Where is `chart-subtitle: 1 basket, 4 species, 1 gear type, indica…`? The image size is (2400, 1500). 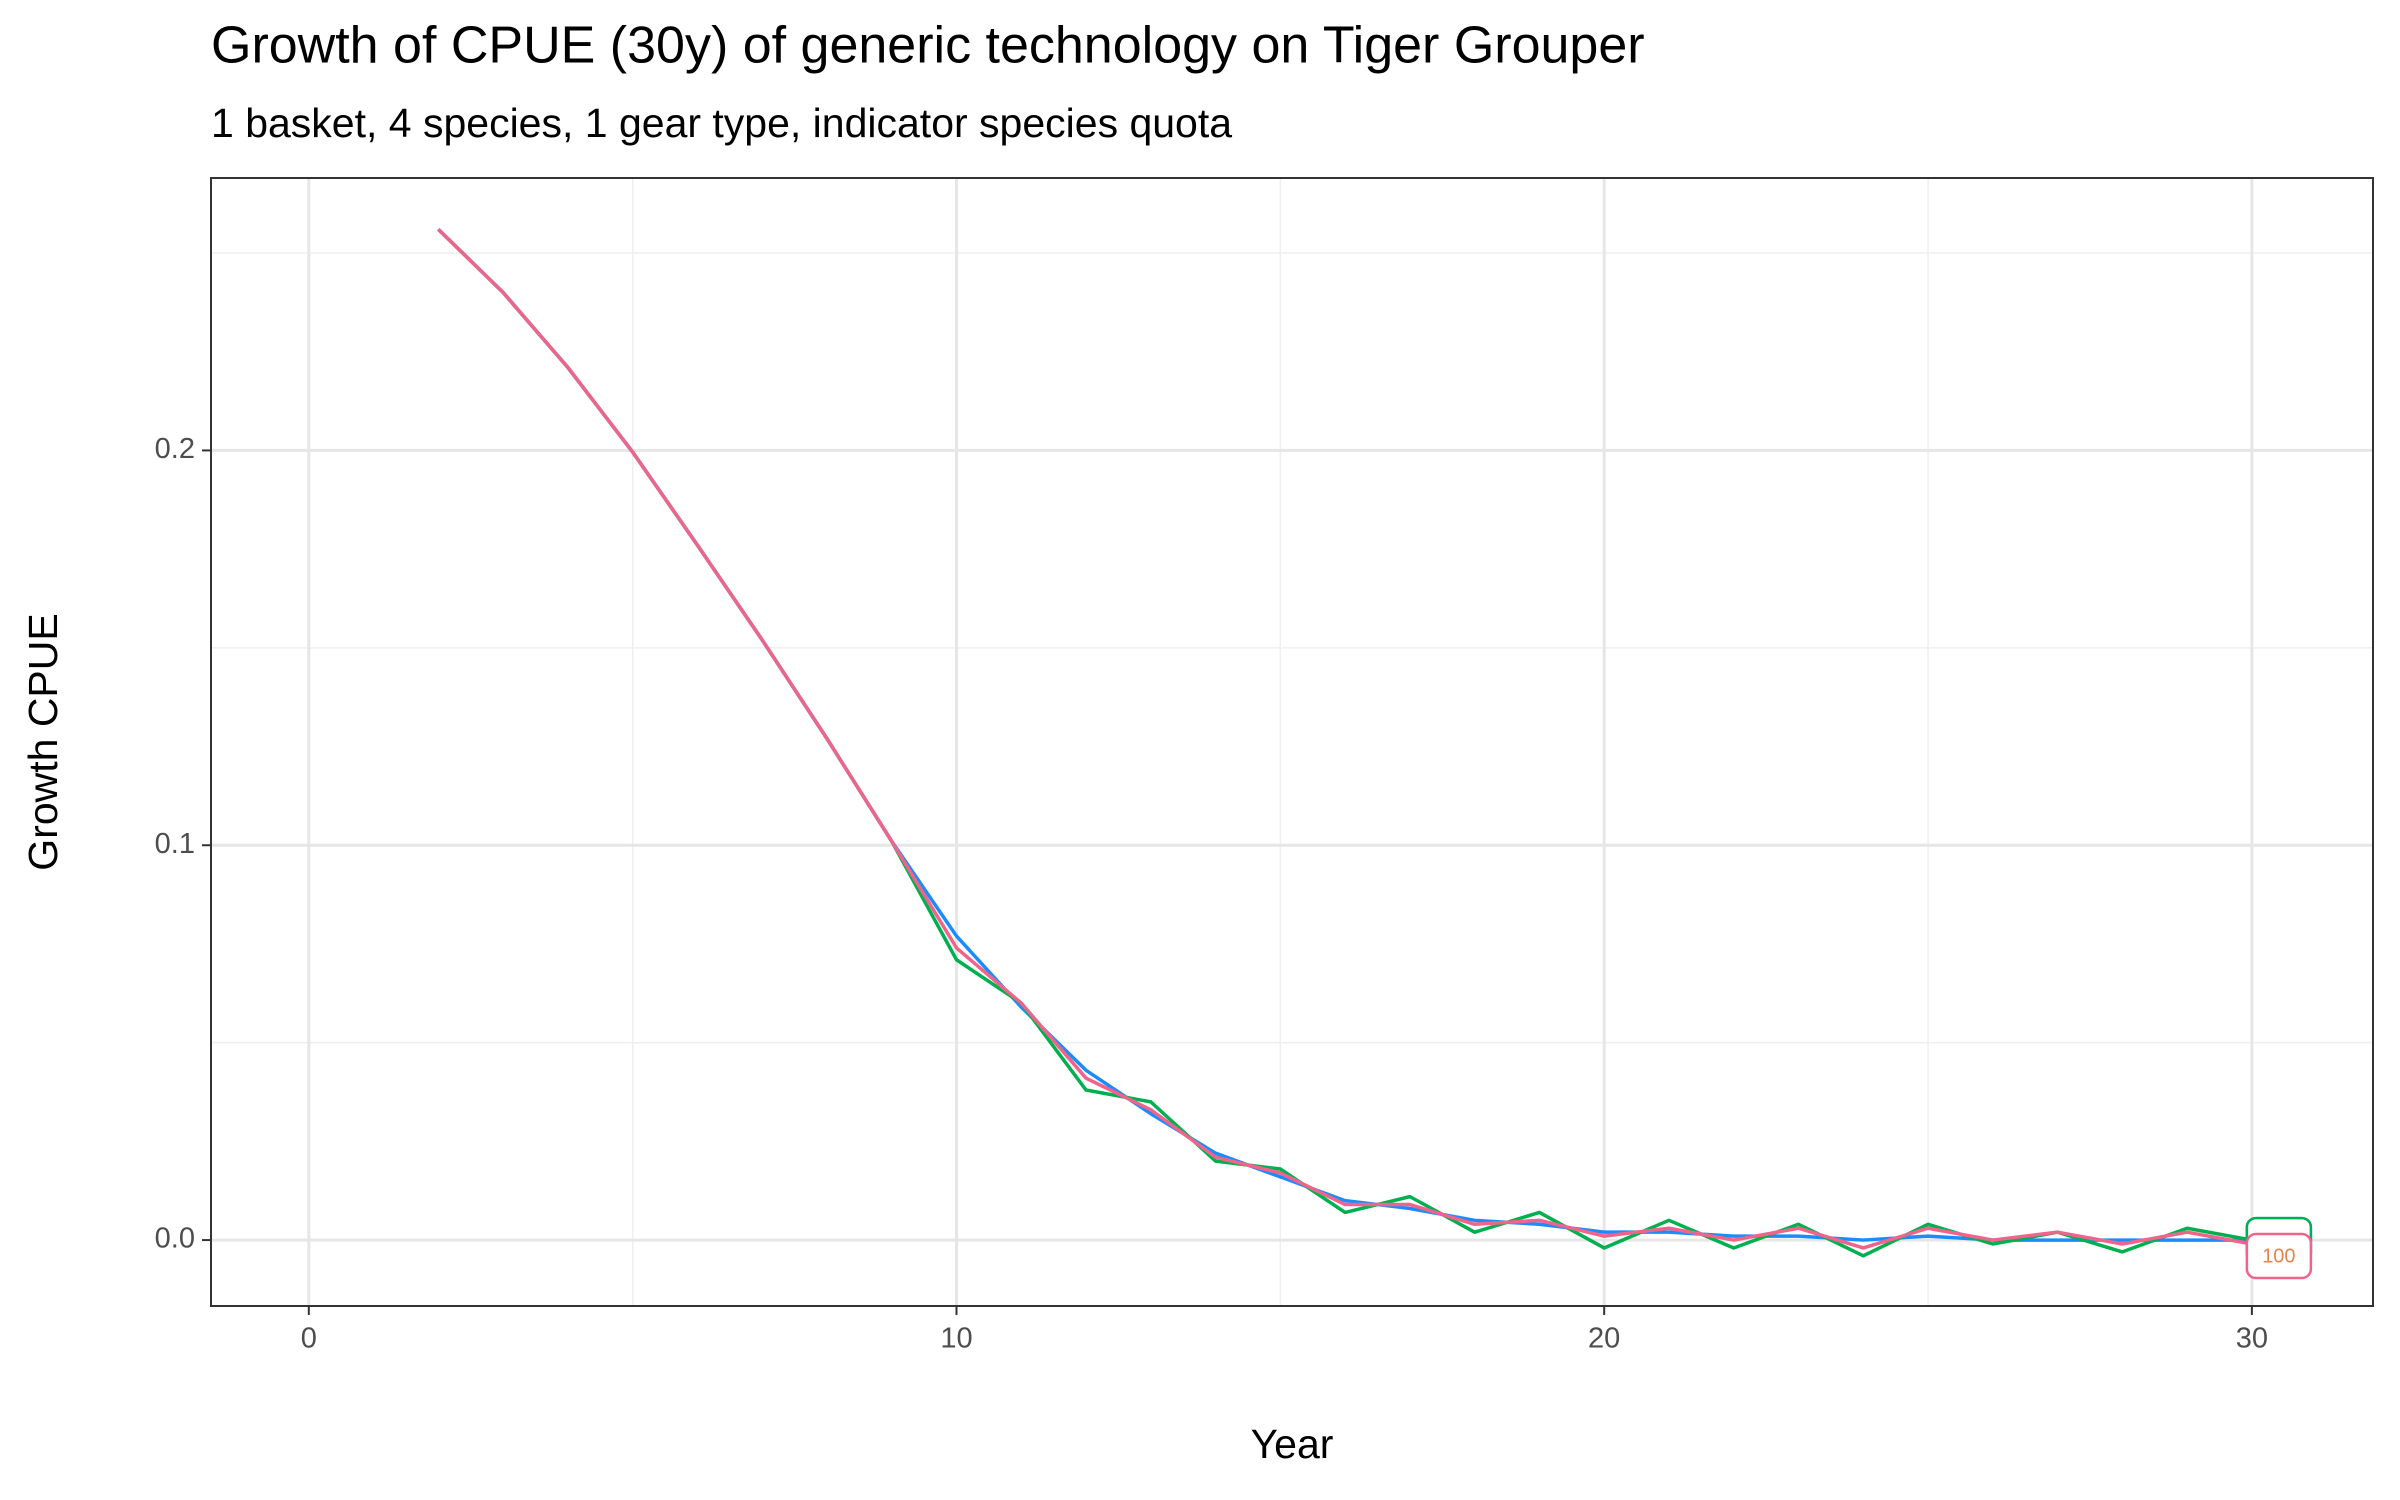
chart-subtitle: 1 basket, 4 species, 1 gear type, indica… is located at coordinates (721, 123).